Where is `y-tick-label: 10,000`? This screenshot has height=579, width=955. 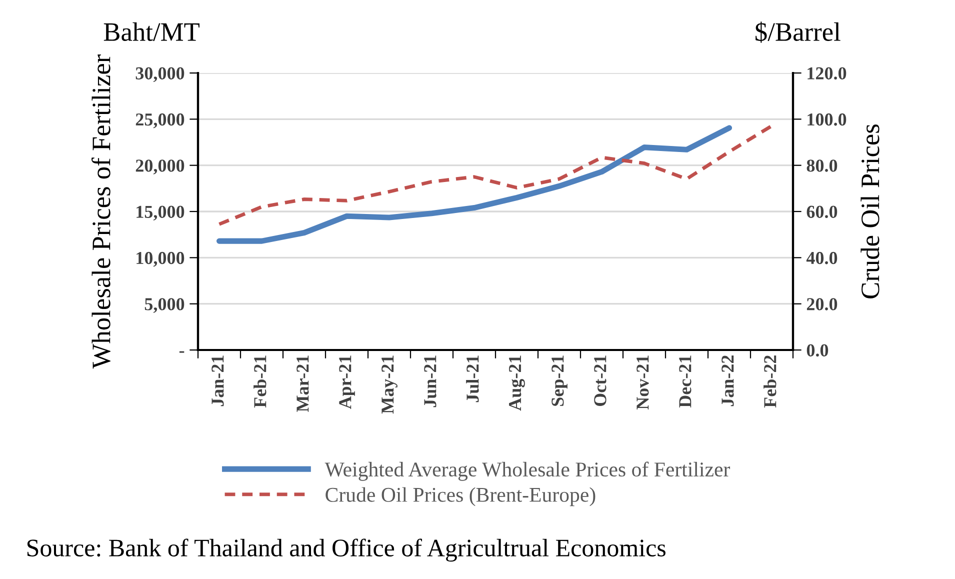
y-tick-label: 10,000 is located at coordinates (160, 259).